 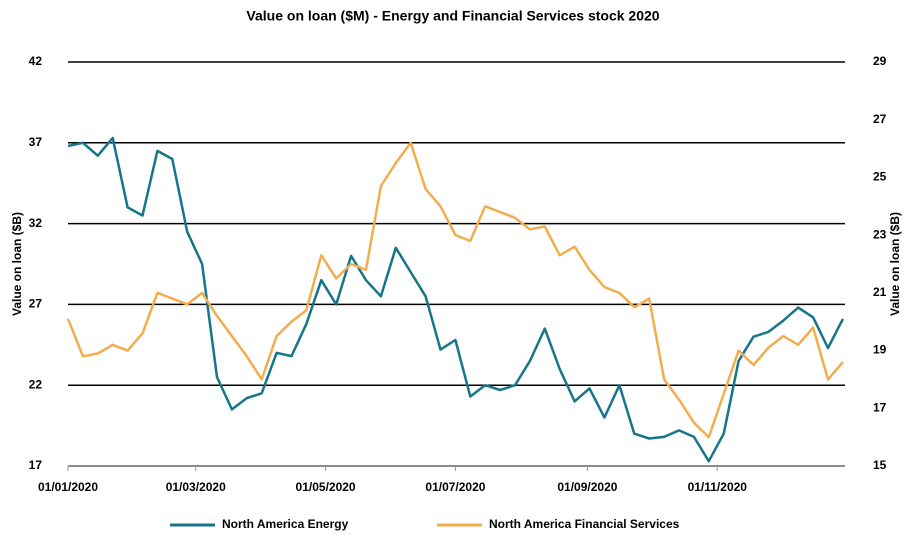 What do you see at coordinates (880, 292) in the screenshot?
I see `y2-tick-label: 21` at bounding box center [880, 292].